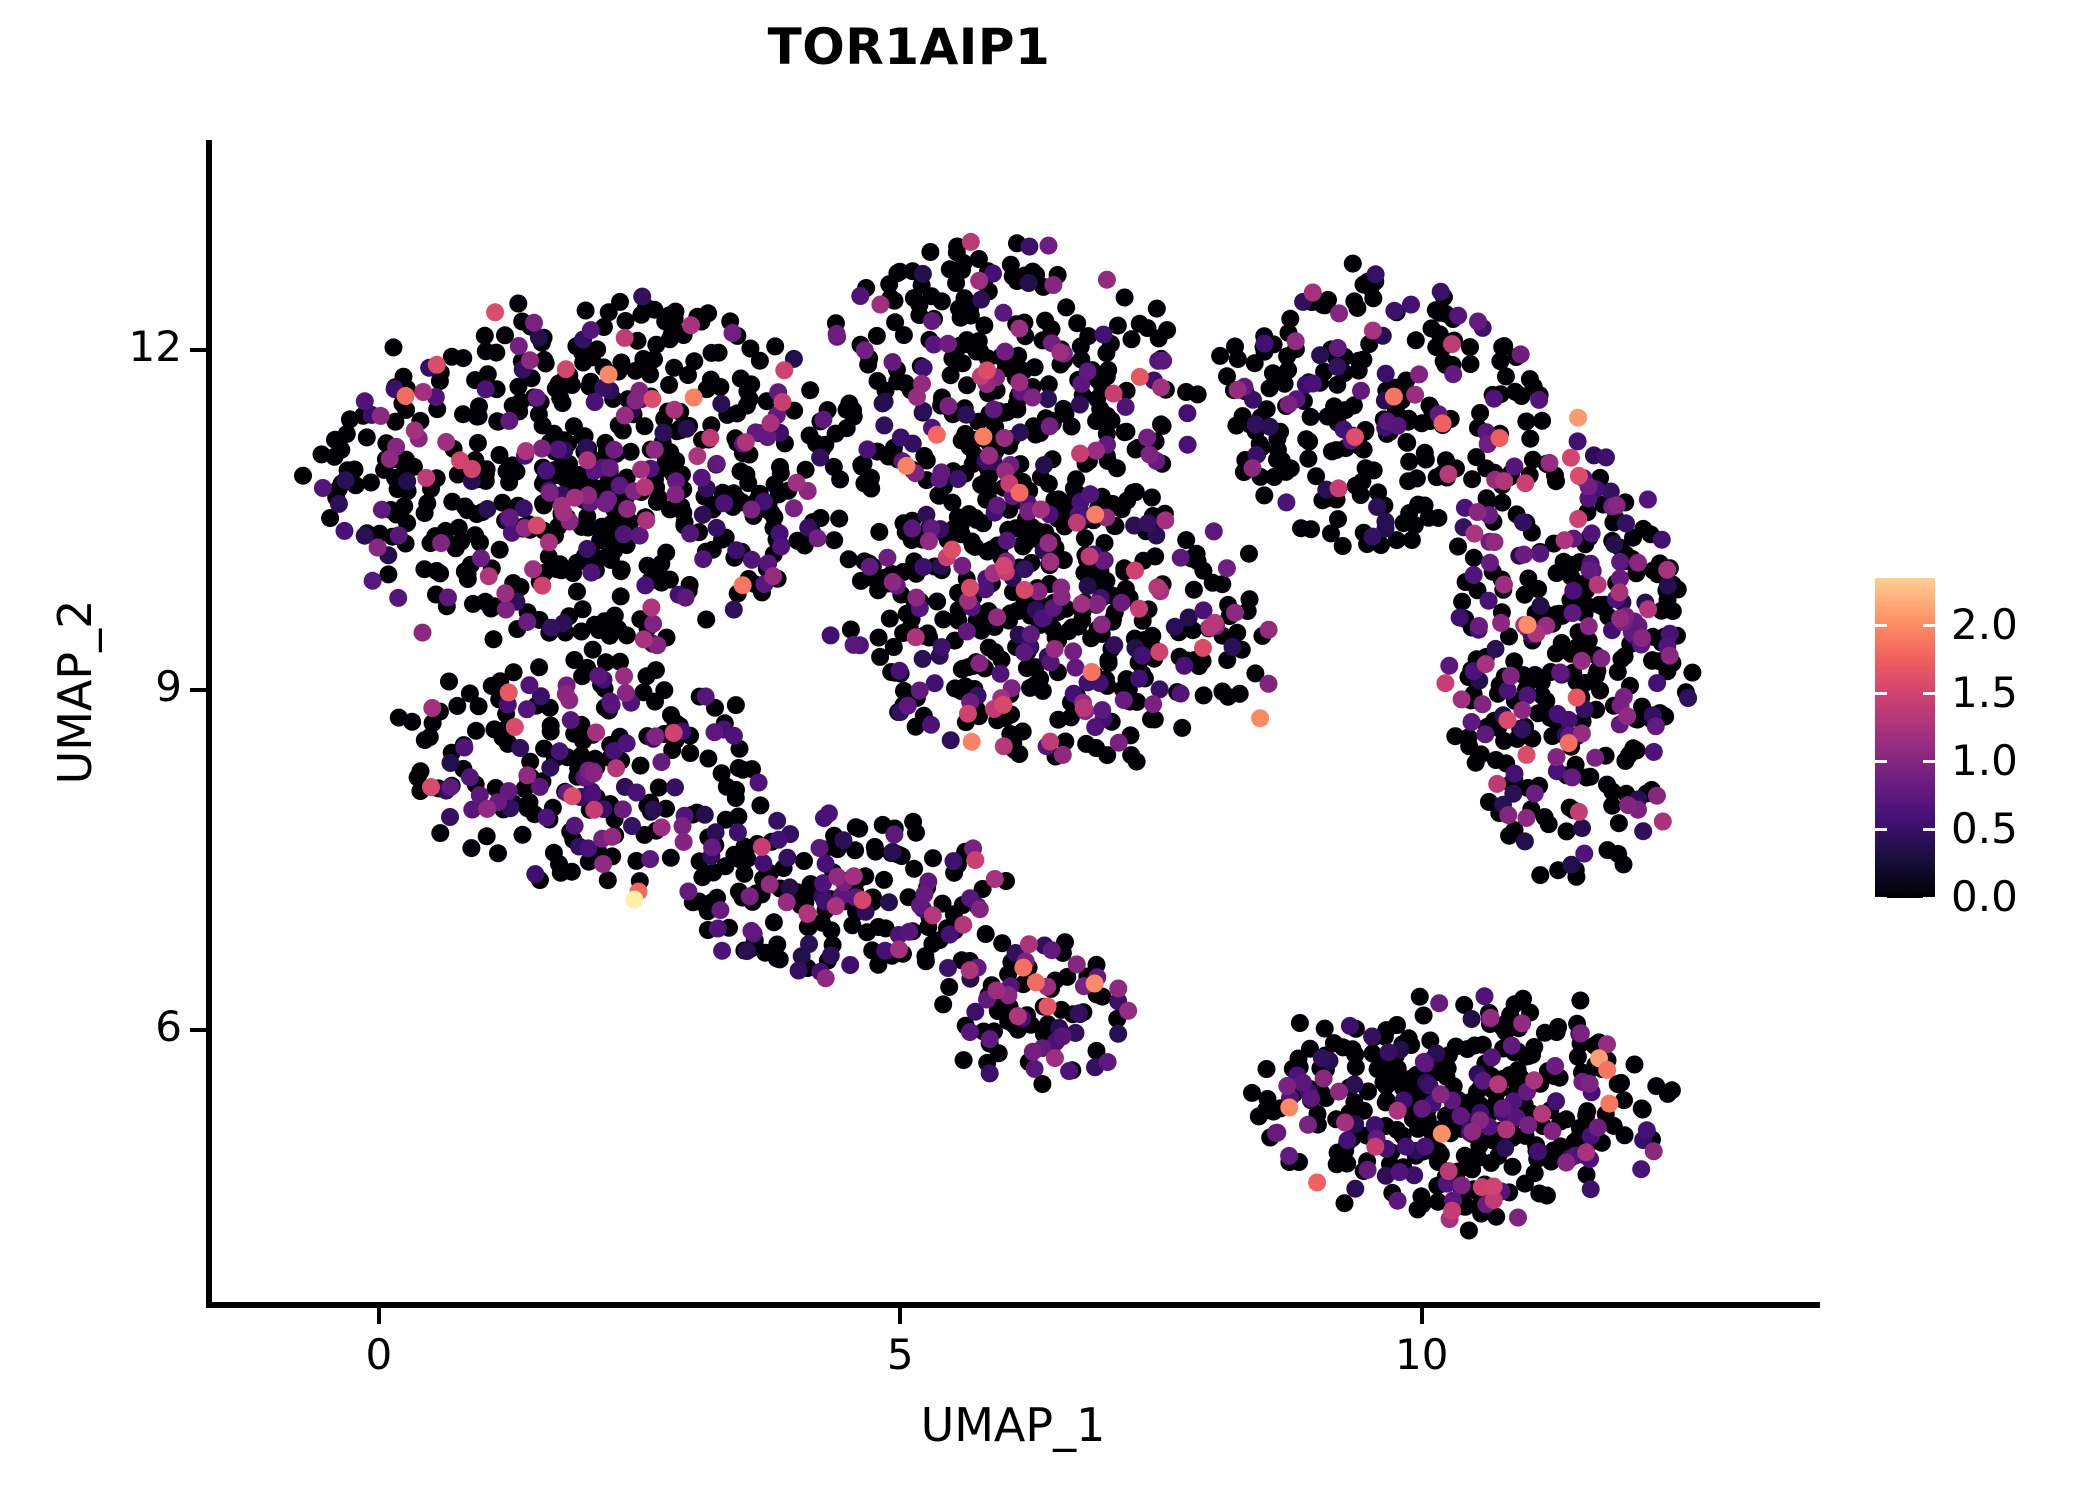 The image size is (2100, 1500). I want to click on colorbar: 2.0 1.5 1.0 0.5 0.0, so click(1975, 748).